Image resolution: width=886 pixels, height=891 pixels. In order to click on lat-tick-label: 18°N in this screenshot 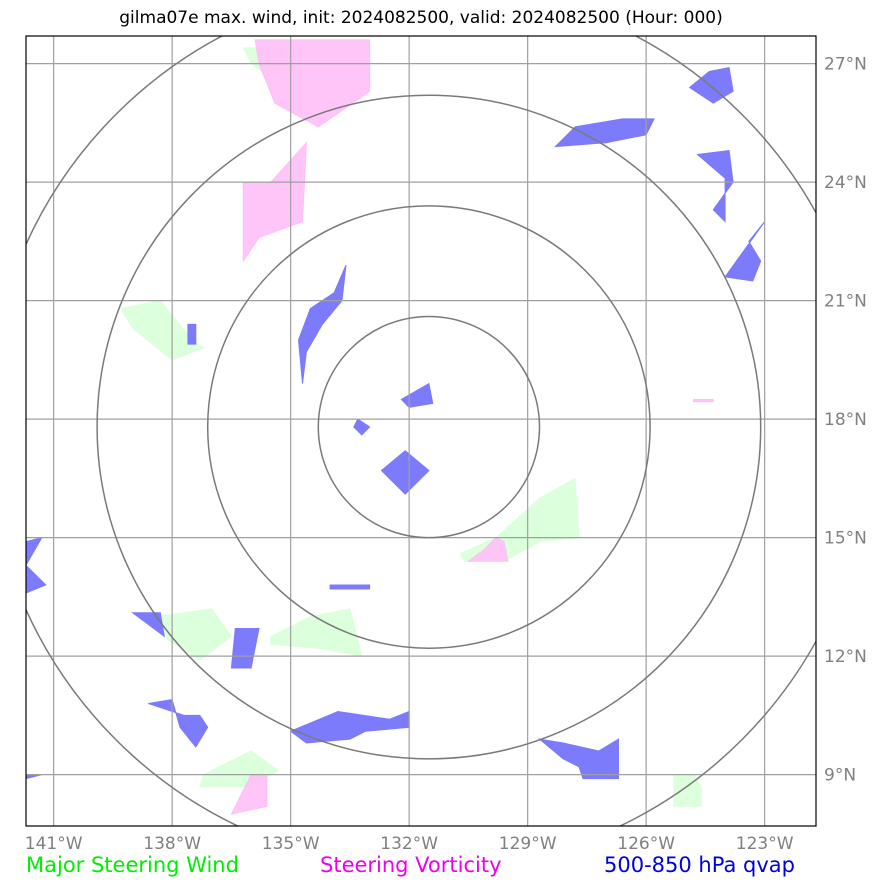, I will do `click(845, 420)`.